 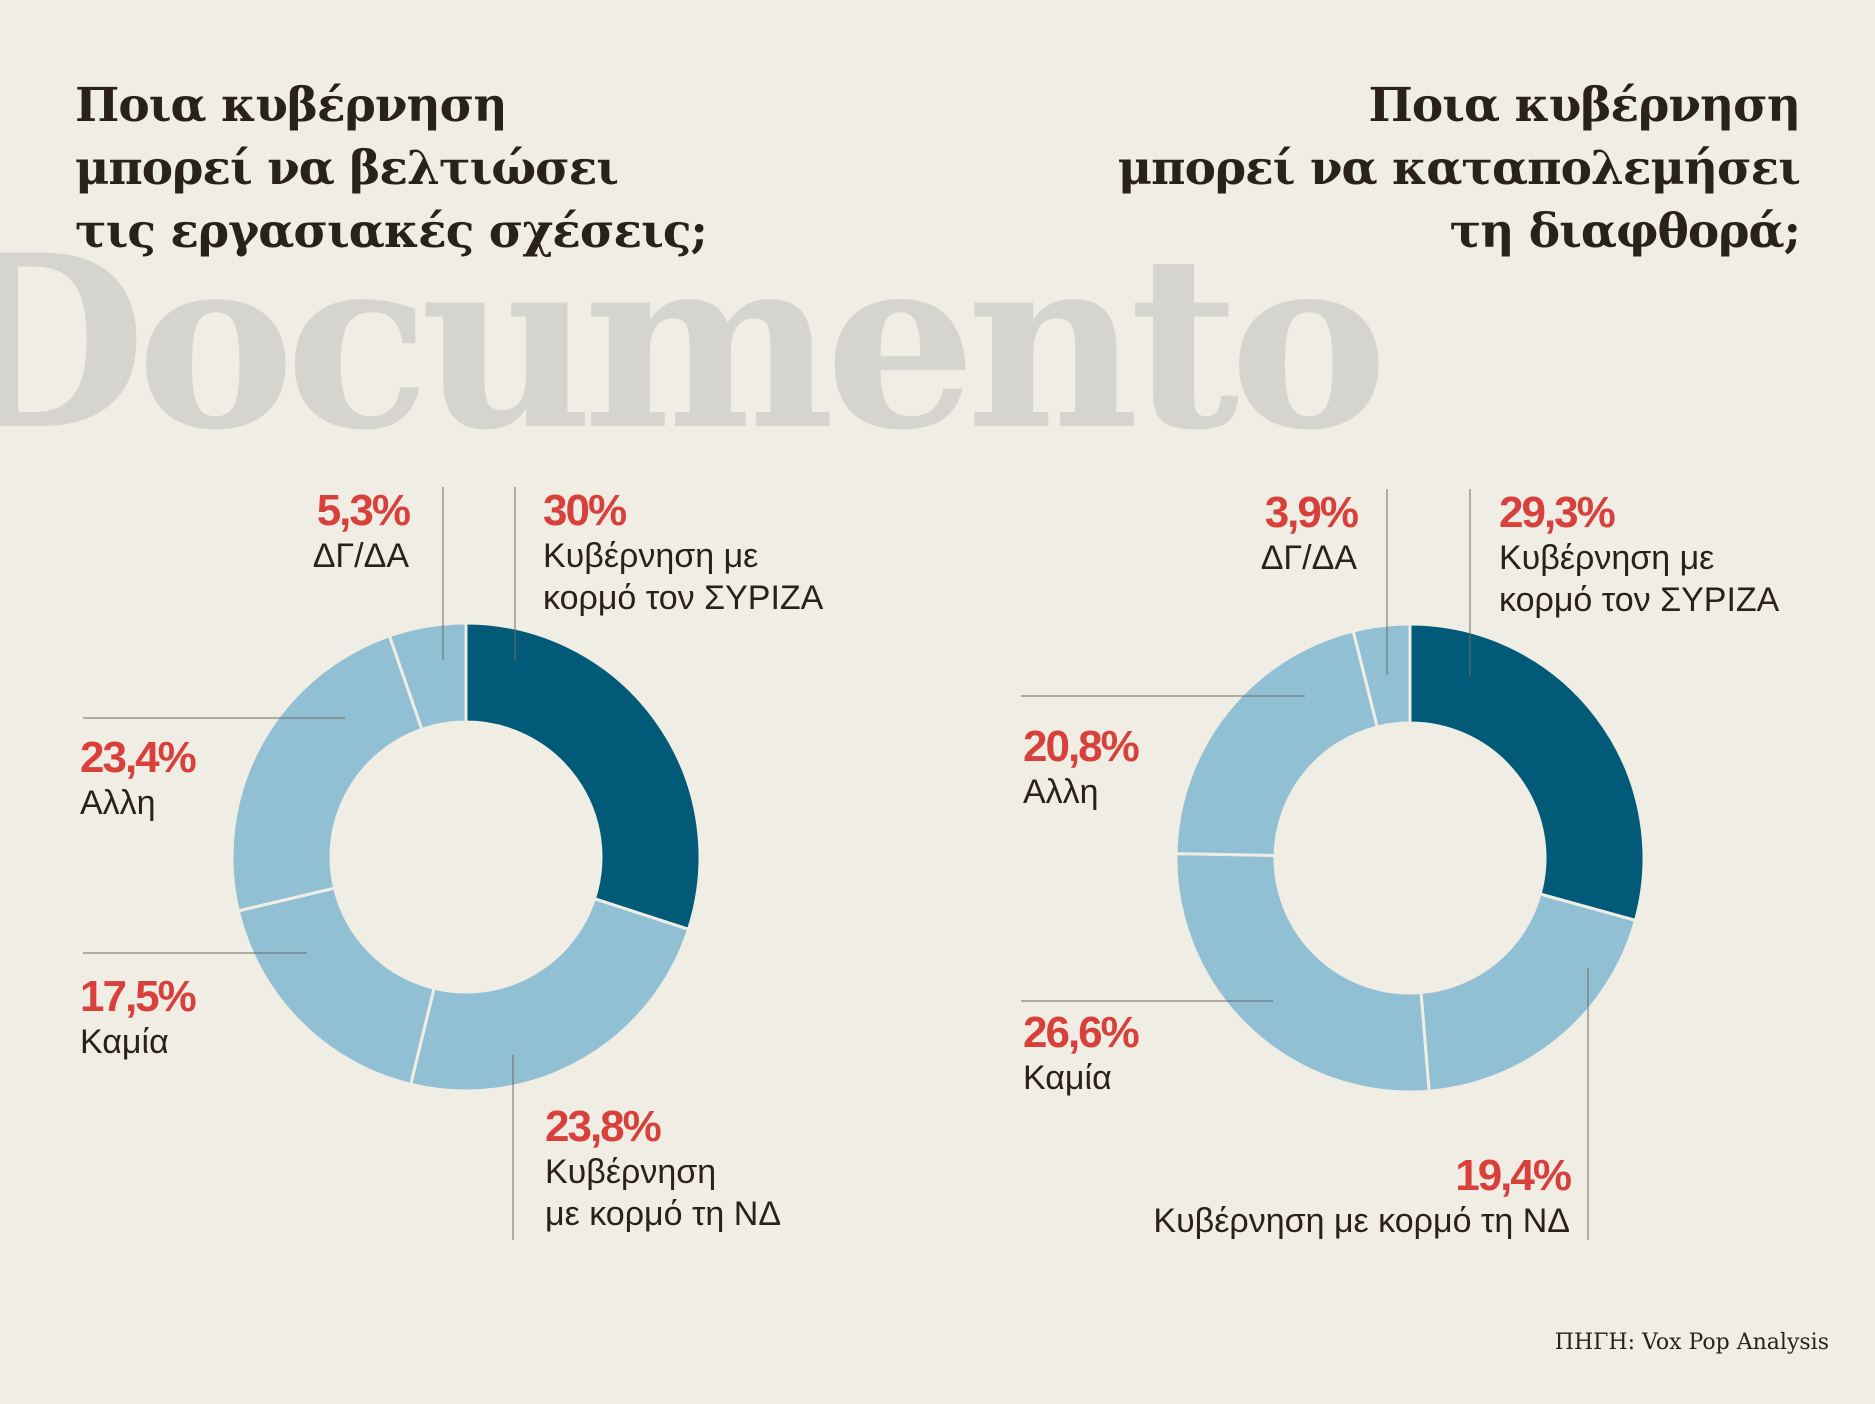 I want to click on chart-title-line: μπορεί να βελτιώσει, so click(x=347, y=168).